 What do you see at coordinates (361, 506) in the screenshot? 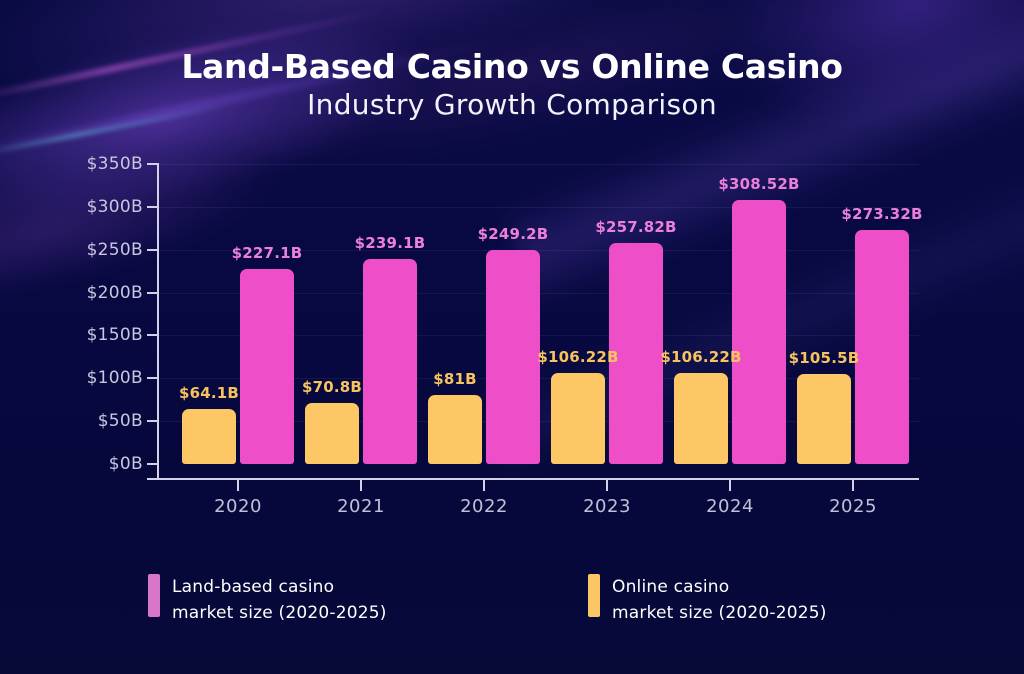
I see `x-axis-label-2021: 2021` at bounding box center [361, 506].